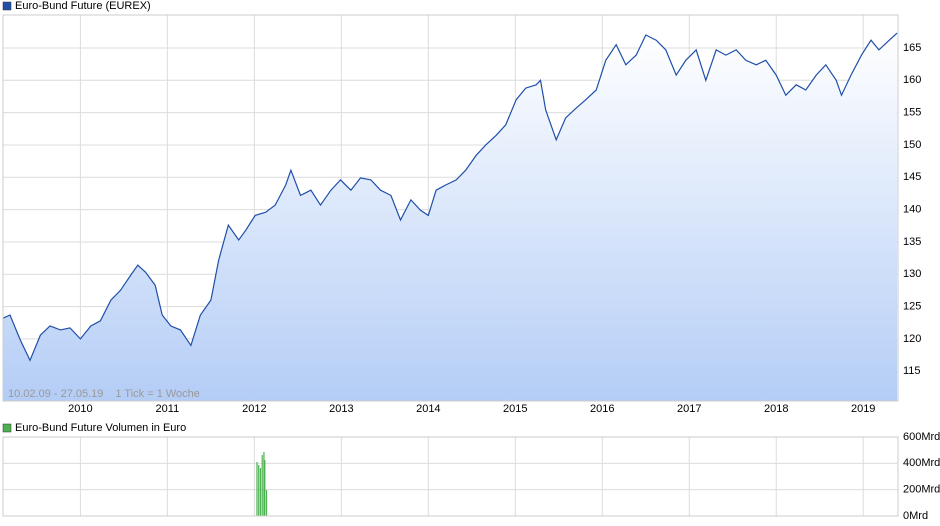 The height and width of the screenshot is (526, 940). I want to click on y-tick-label: 160, so click(912, 80).